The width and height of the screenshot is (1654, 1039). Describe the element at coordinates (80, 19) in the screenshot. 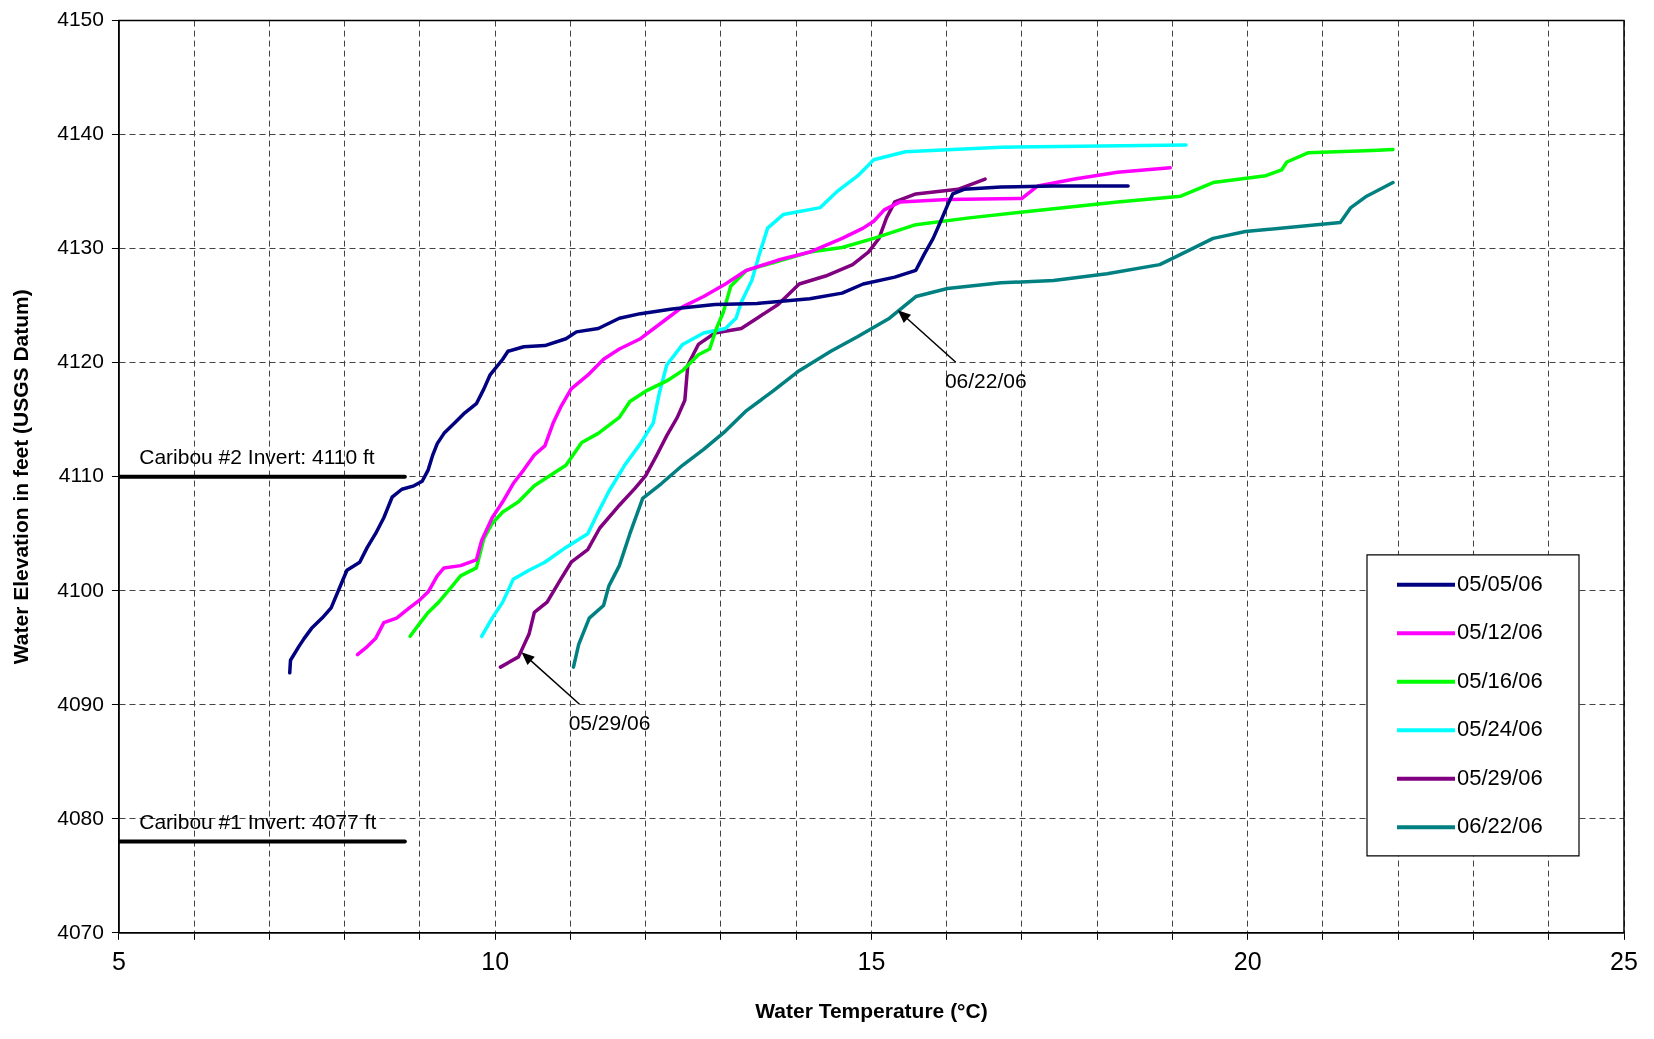

I see `y-tick-label: 4150` at that location.